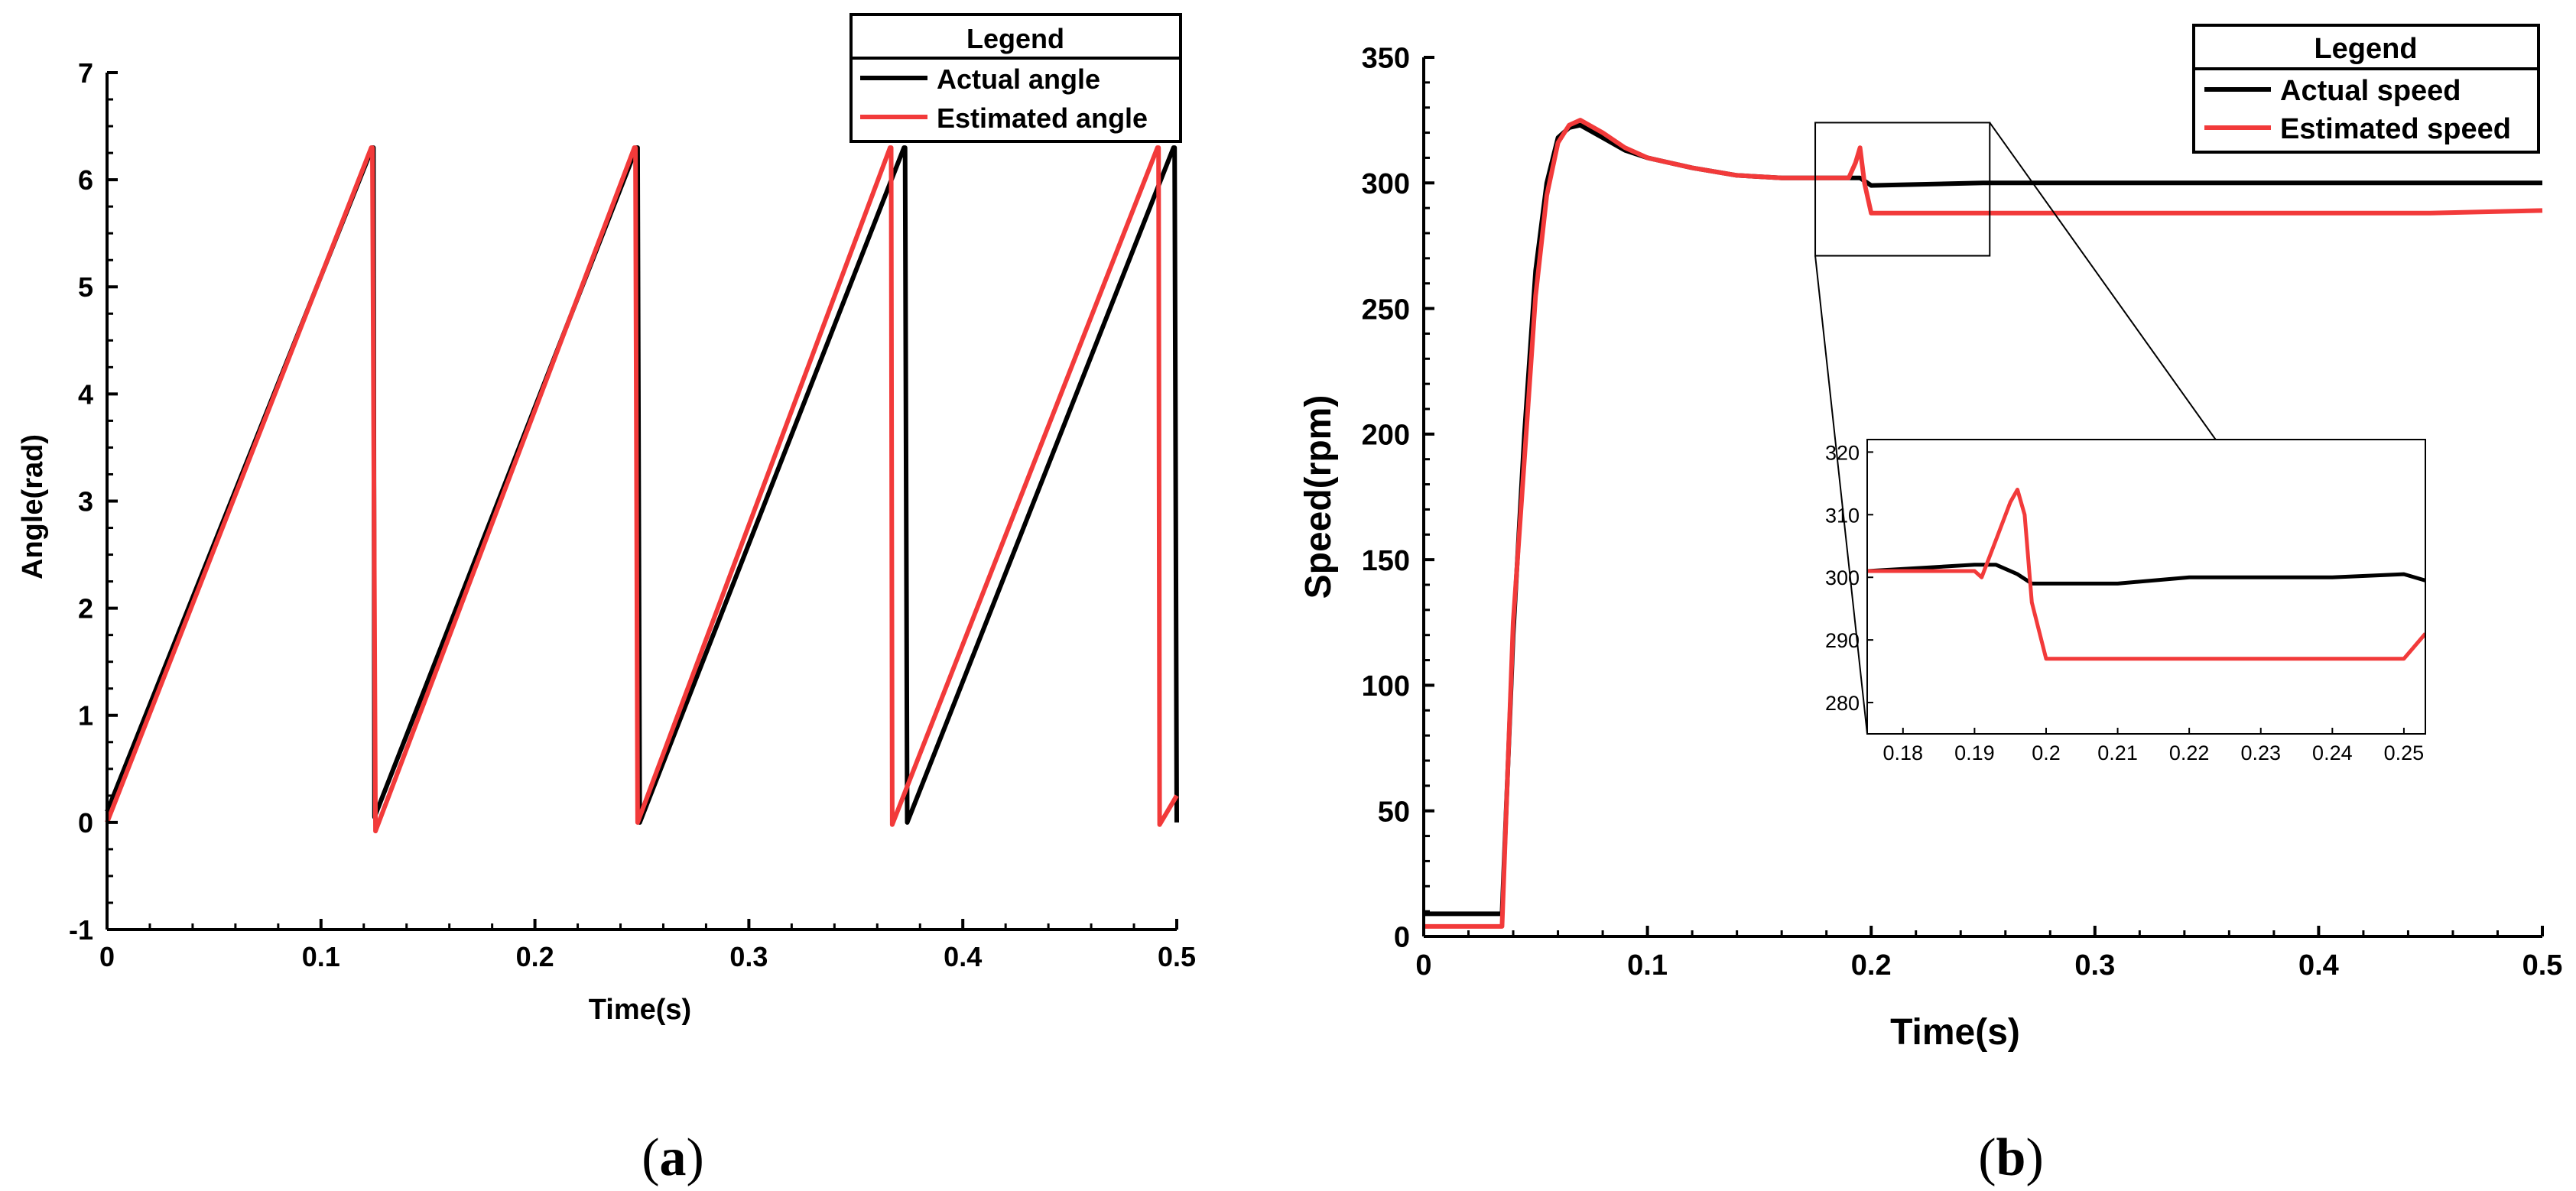  I want to click on panel-b-inset-x-tick-label: 0.25, so click(2405, 753).